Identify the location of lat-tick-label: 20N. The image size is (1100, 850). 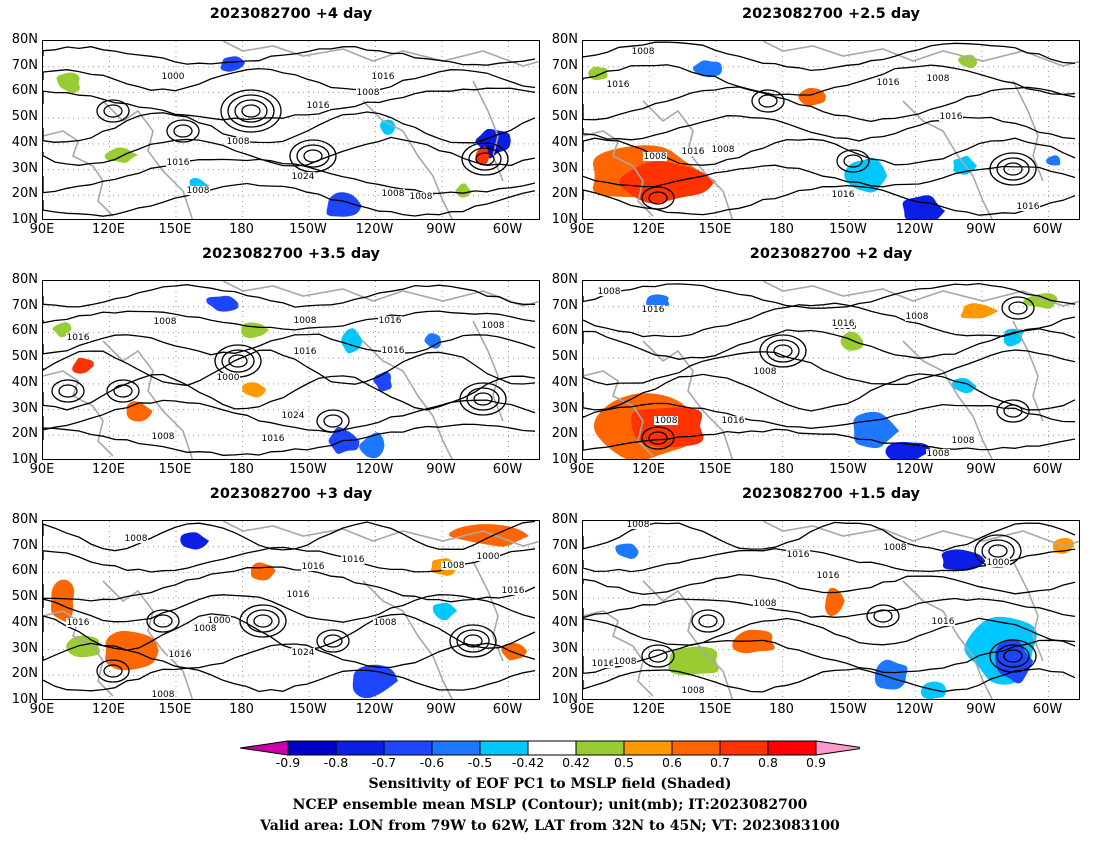
(24, 674).